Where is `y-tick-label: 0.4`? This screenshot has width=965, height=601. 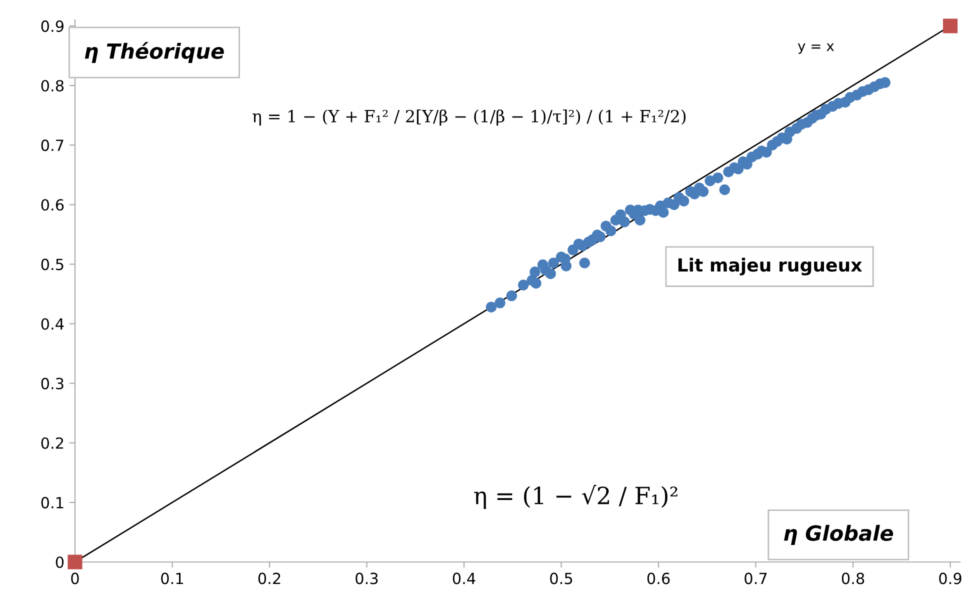
y-tick-label: 0.4 is located at coordinates (52, 324).